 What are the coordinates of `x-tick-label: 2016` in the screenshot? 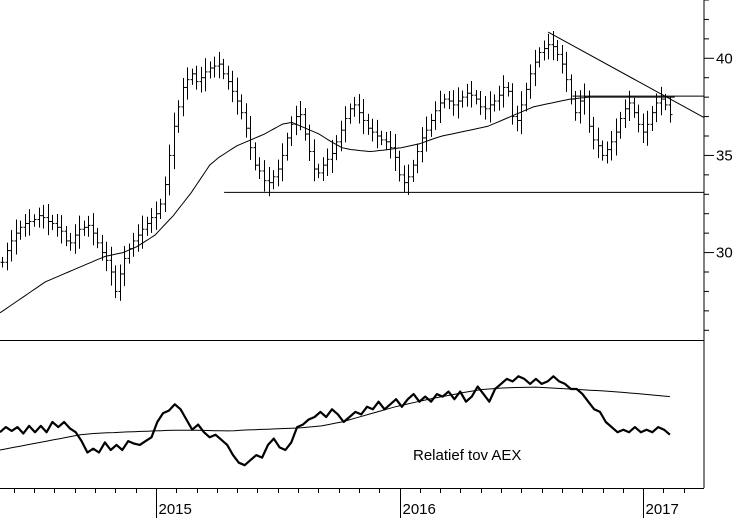 It's located at (419, 509).